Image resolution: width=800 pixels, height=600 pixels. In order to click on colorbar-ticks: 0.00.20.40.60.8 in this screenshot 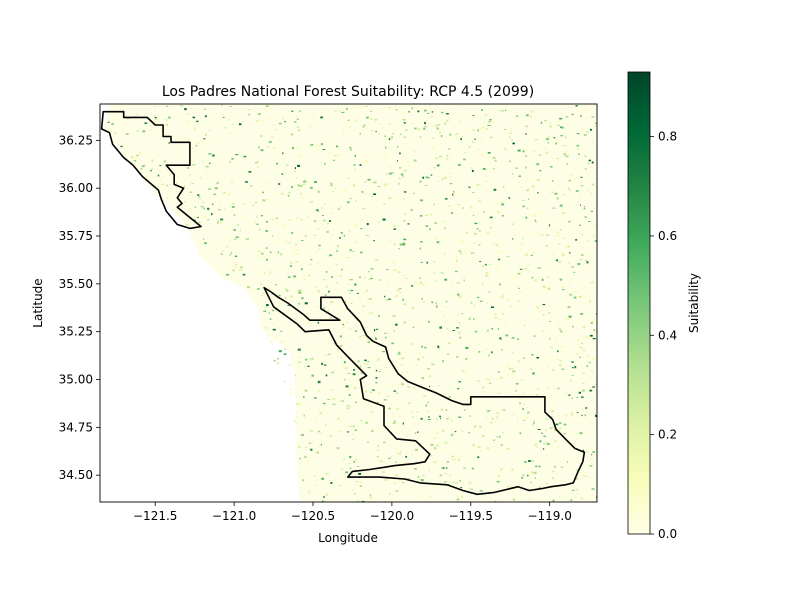, I will do `click(663, 335)`.